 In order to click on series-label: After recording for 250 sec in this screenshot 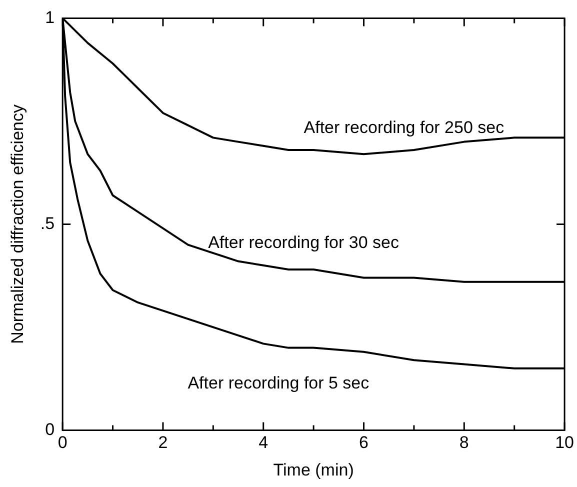, I will do `click(404, 127)`.